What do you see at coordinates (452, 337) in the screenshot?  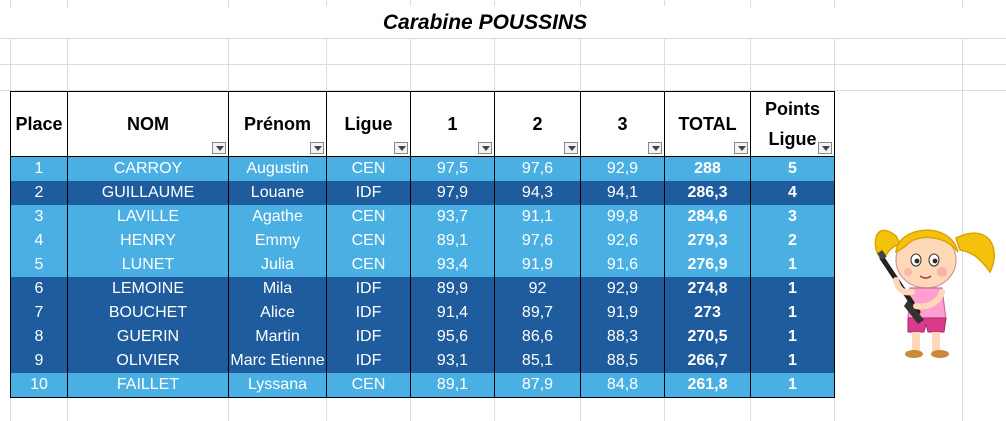 I see `cell-score-1: 95,6` at bounding box center [452, 337].